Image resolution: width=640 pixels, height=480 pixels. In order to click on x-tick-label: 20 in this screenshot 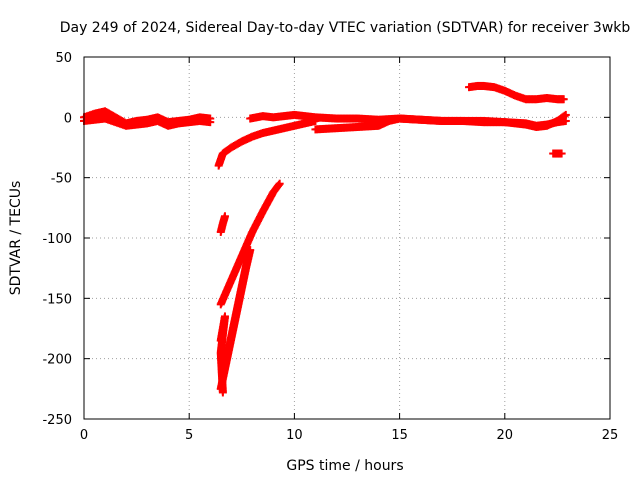, I will do `click(505, 435)`.